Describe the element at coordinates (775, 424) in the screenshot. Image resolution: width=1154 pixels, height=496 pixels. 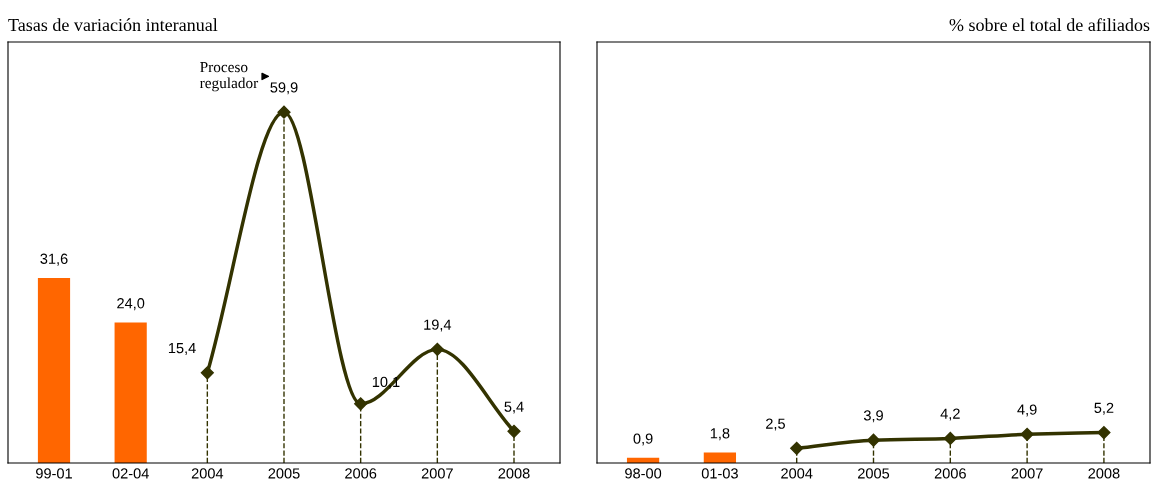
I see `data-label: 2,5` at that location.